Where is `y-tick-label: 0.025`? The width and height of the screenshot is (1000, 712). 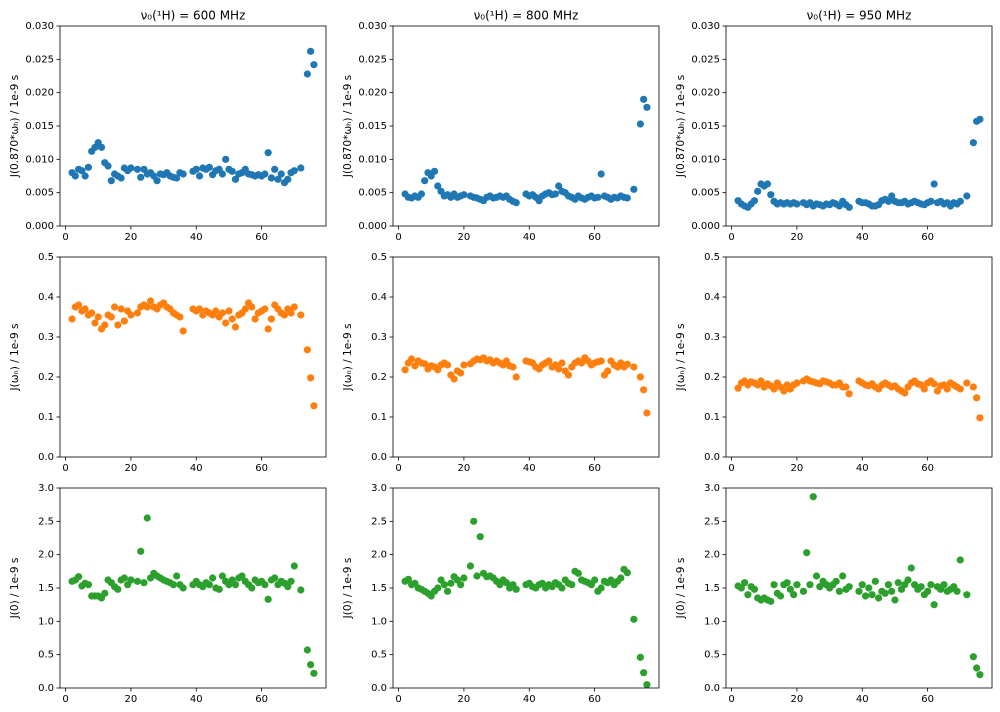
y-tick-label: 0.025 is located at coordinates (705, 59).